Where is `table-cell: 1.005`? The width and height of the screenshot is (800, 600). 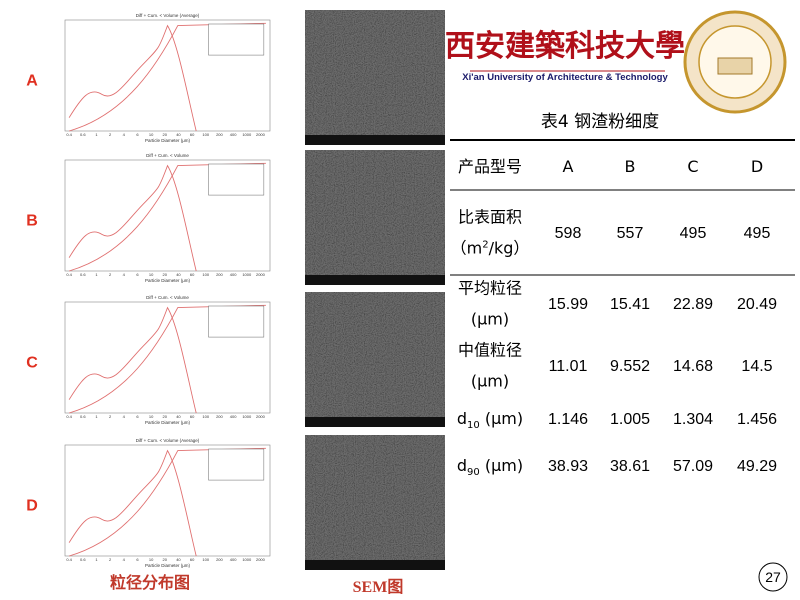
table-cell: 1.005 is located at coordinates (630, 419).